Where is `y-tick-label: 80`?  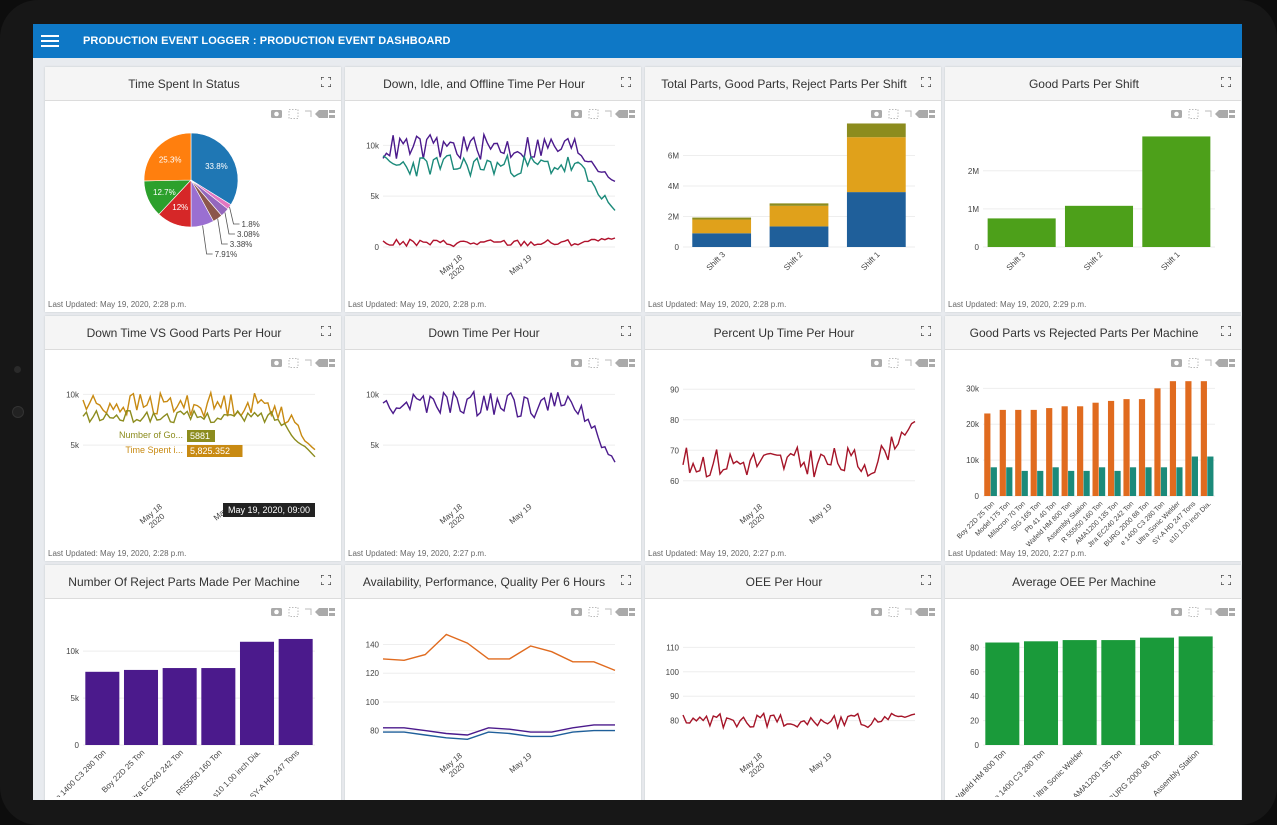
y-tick-label: 80 is located at coordinates (674, 721).